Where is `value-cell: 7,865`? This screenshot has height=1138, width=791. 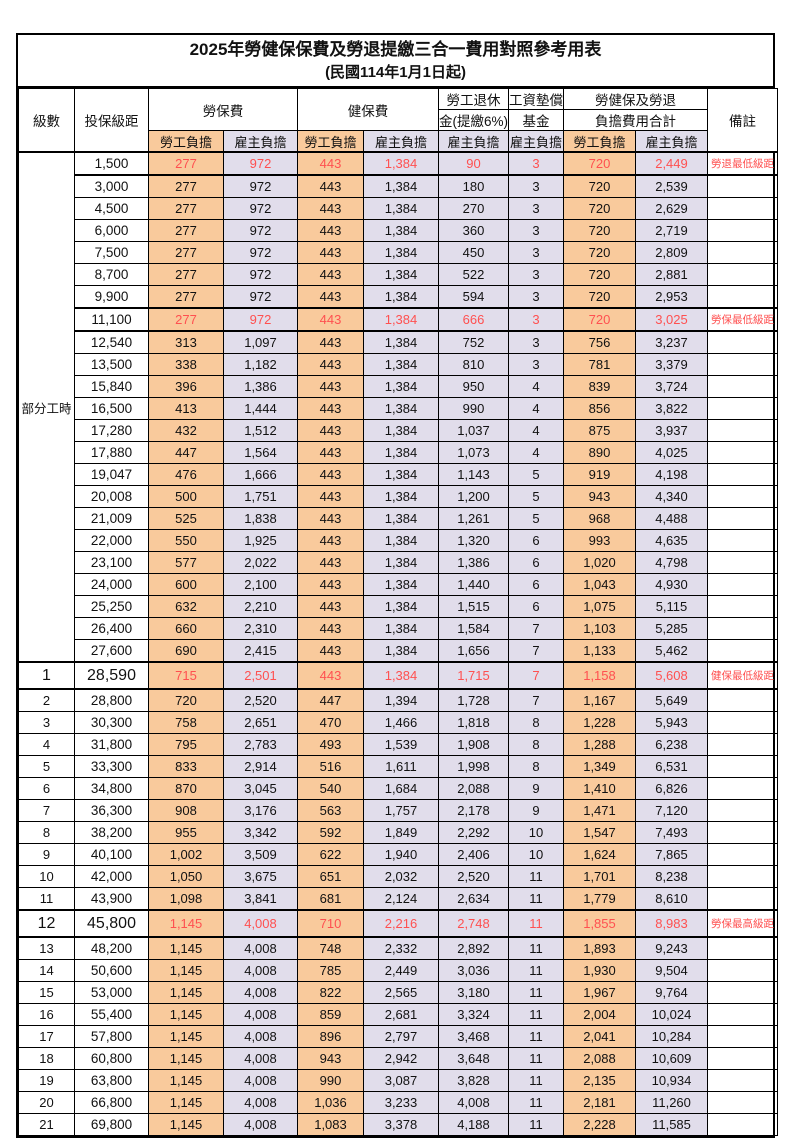 value-cell: 7,865 is located at coordinates (671, 854).